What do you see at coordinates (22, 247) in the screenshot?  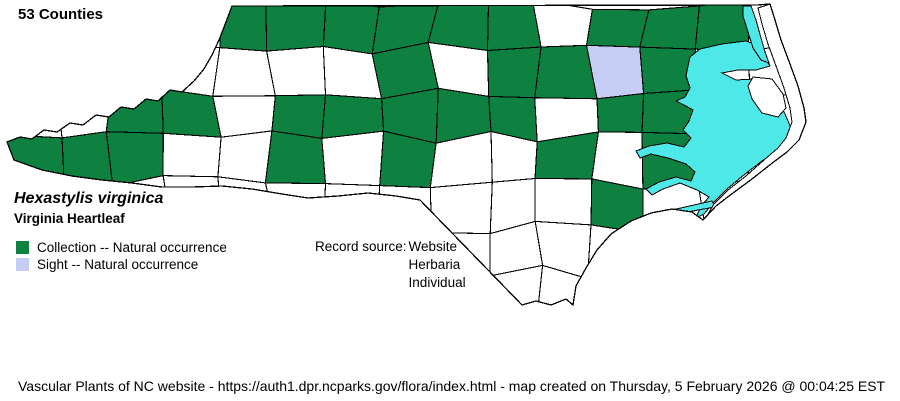 I see `collection-color-swatch` at bounding box center [22, 247].